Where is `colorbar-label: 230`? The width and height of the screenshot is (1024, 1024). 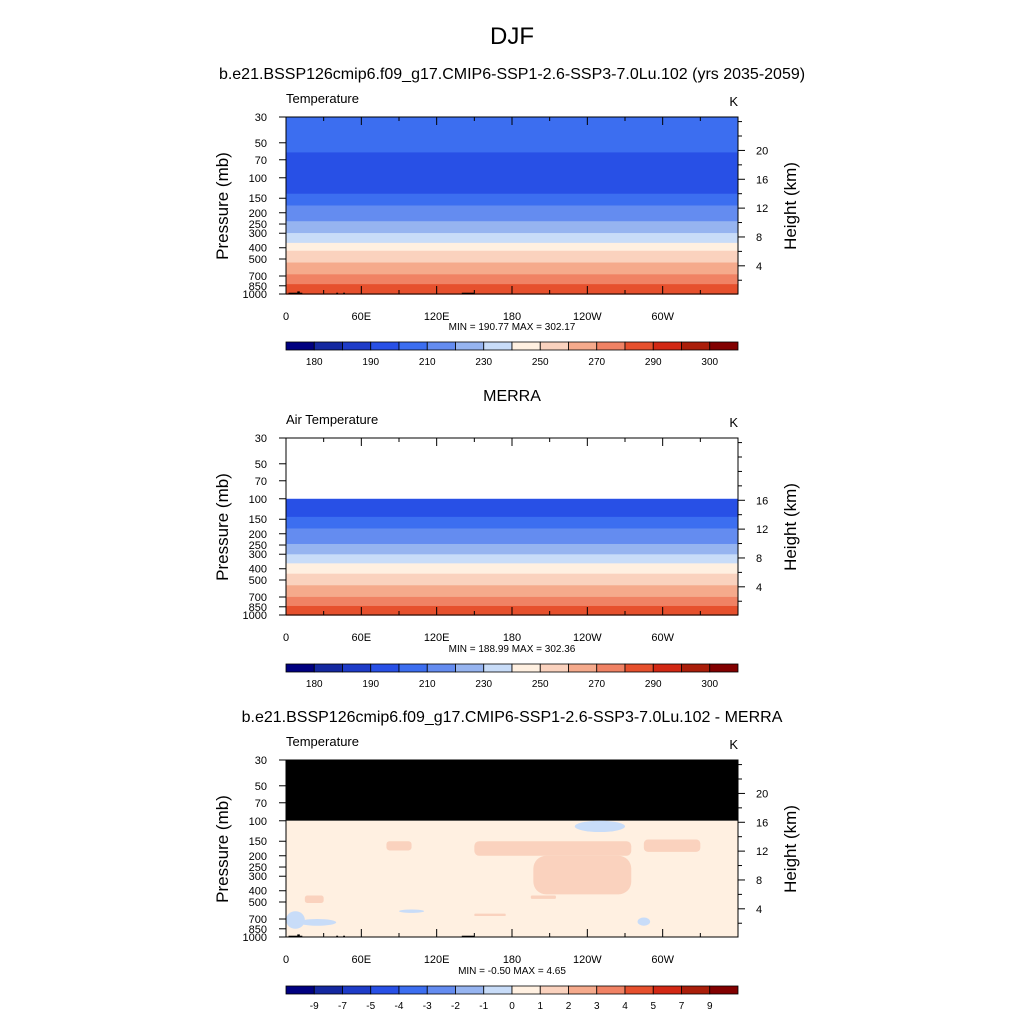
colorbar-label: 230 is located at coordinates (483, 362).